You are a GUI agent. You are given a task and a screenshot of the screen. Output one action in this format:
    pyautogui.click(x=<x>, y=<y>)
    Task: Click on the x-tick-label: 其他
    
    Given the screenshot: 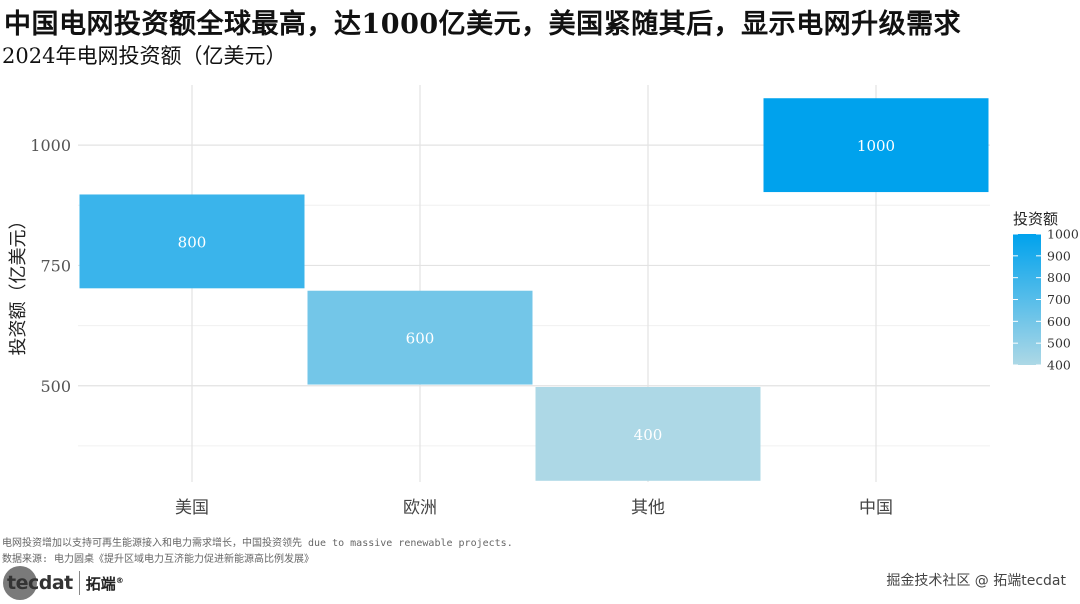 What is the action you would take?
    pyautogui.click(x=648, y=508)
    